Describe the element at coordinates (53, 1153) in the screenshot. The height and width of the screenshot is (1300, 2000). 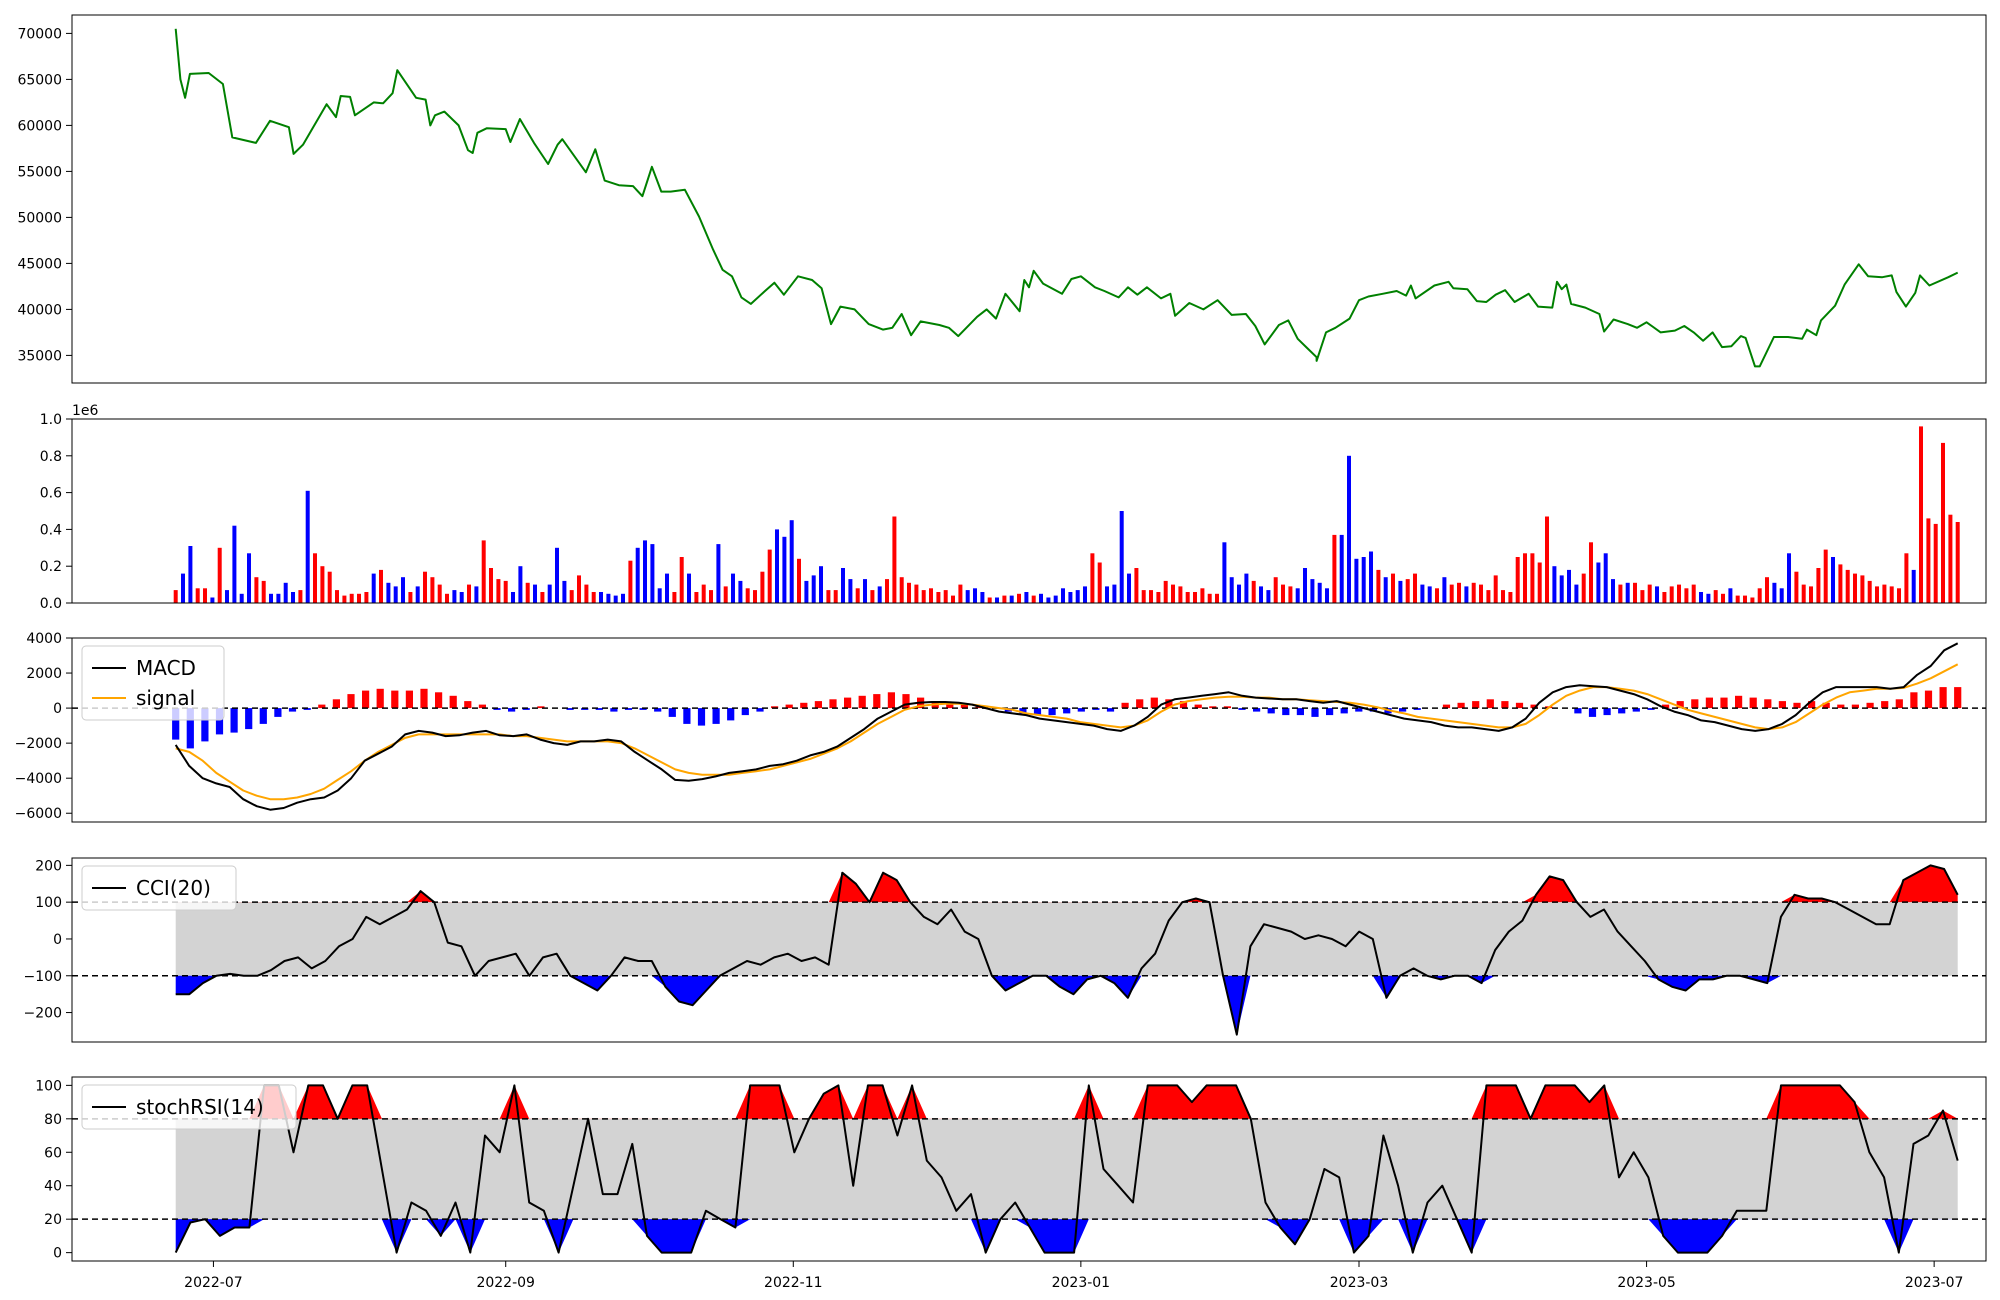
I see `y-tick-label: 60` at that location.